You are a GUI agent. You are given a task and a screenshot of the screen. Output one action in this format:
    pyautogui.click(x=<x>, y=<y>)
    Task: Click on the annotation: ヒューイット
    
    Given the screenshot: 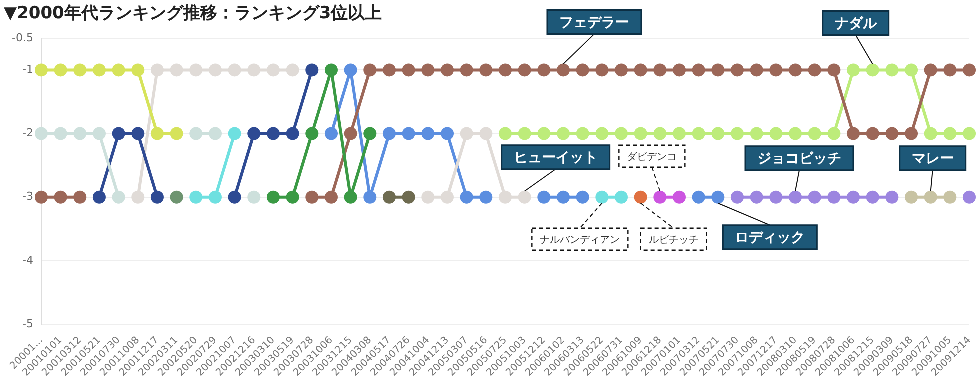 What is the action you would take?
    pyautogui.click(x=556, y=158)
    